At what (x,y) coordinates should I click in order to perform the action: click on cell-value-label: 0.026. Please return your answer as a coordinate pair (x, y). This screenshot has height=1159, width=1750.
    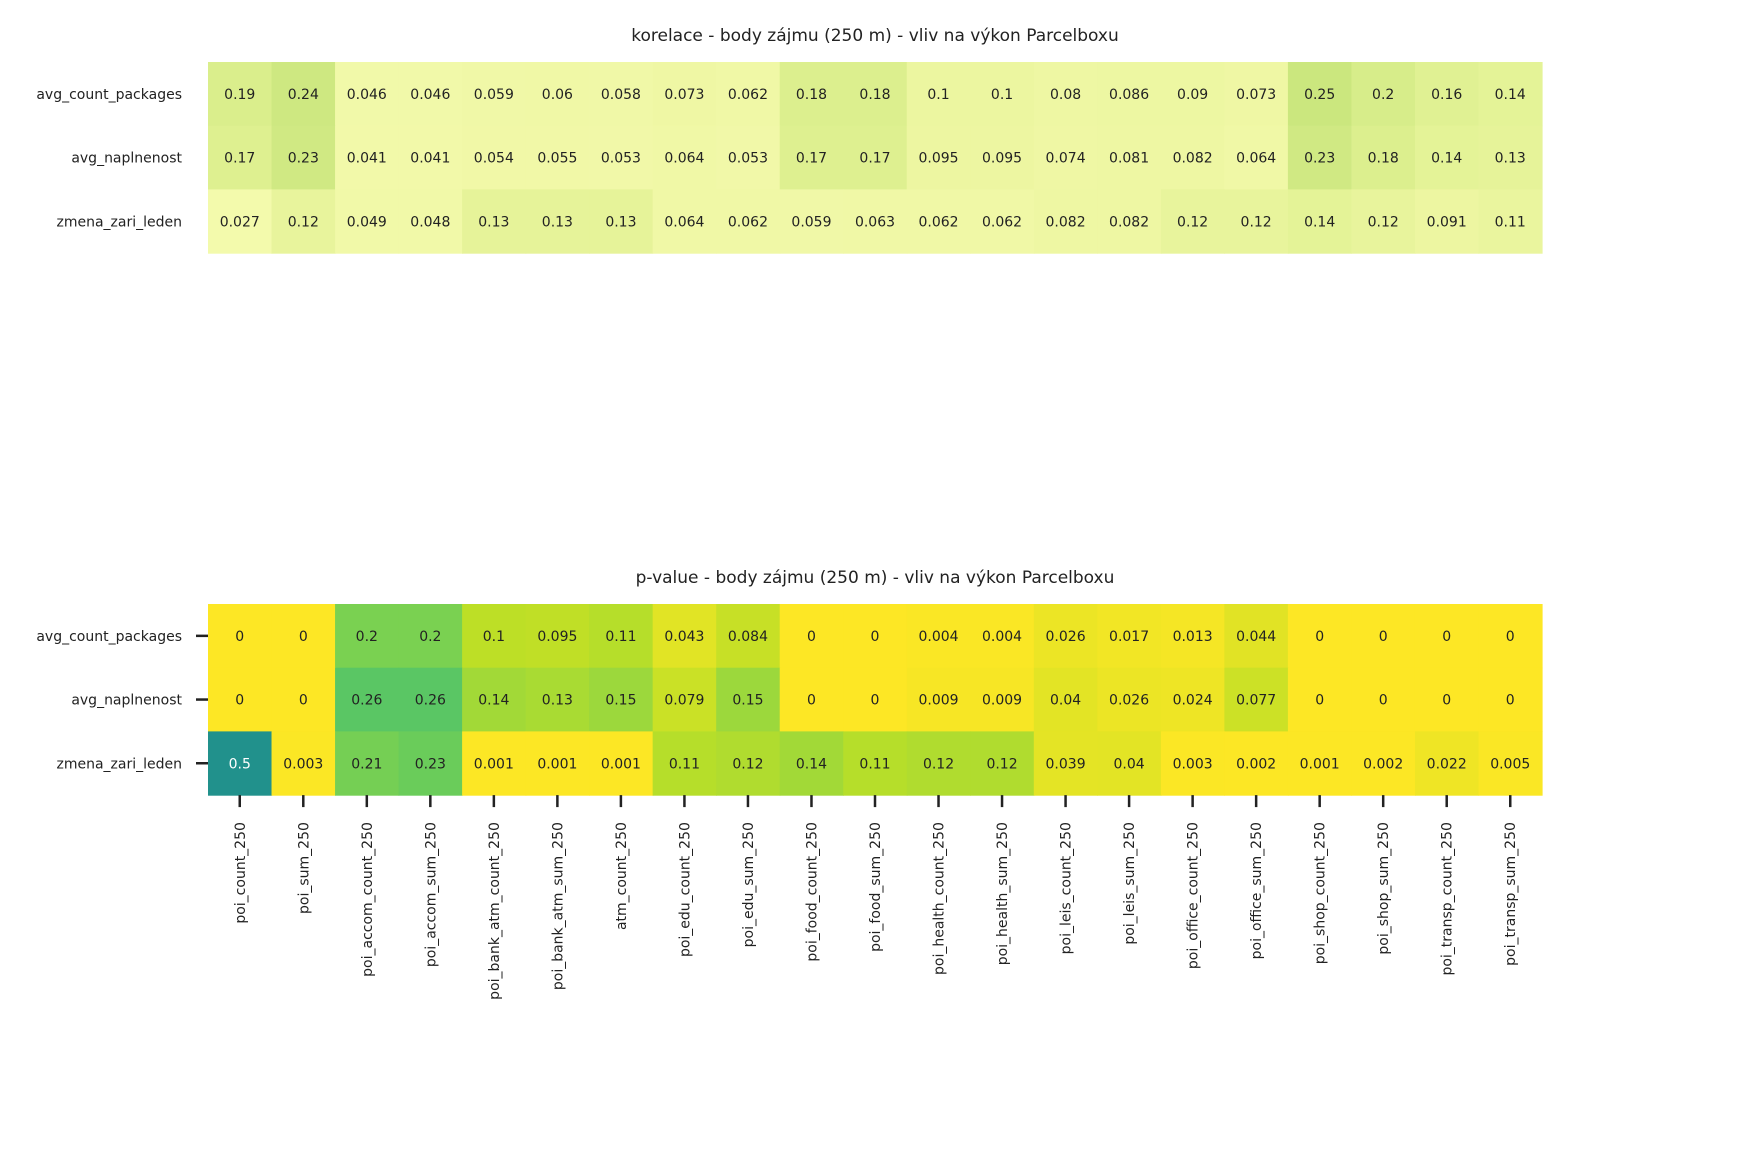
    Looking at the image, I should click on (1129, 701).